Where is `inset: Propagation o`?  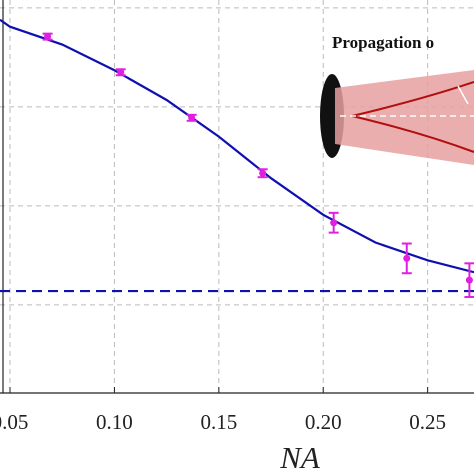 inset: Propagation o is located at coordinates (397, 99).